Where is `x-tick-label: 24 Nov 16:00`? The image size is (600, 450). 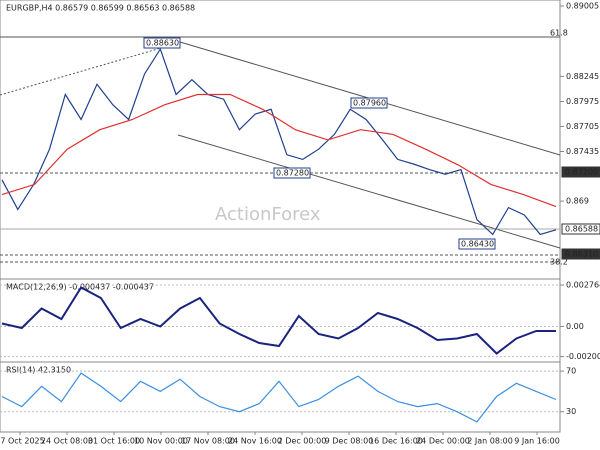 x-tick-label: 24 Nov 16:00 is located at coordinates (255, 441).